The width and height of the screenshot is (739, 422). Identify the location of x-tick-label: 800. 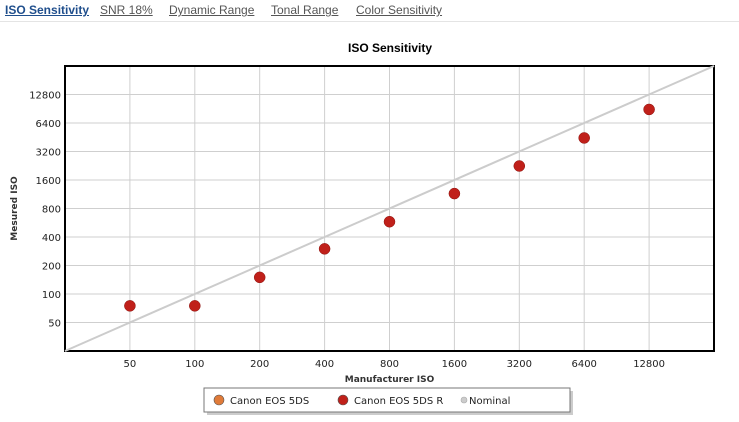
(389, 364).